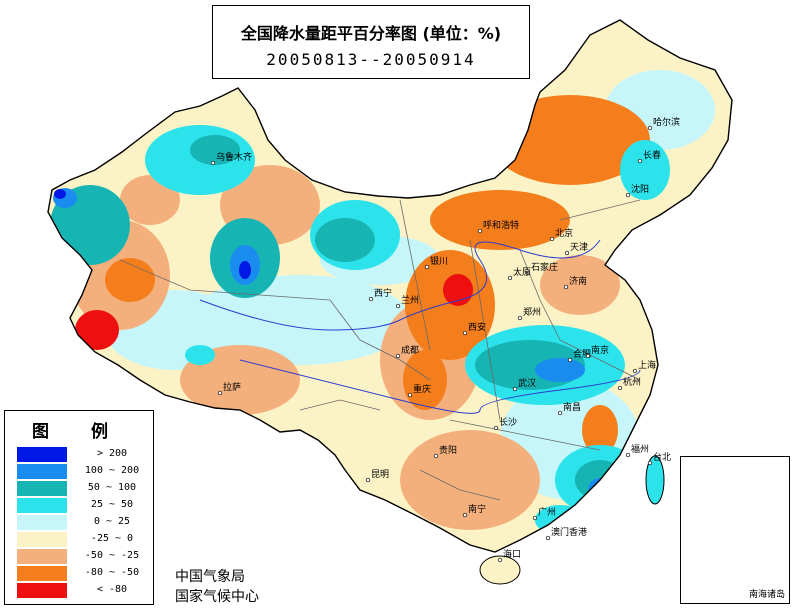 The image size is (795, 614). Describe the element at coordinates (112, 589) in the screenshot. I see `legend-label: < -80` at that location.